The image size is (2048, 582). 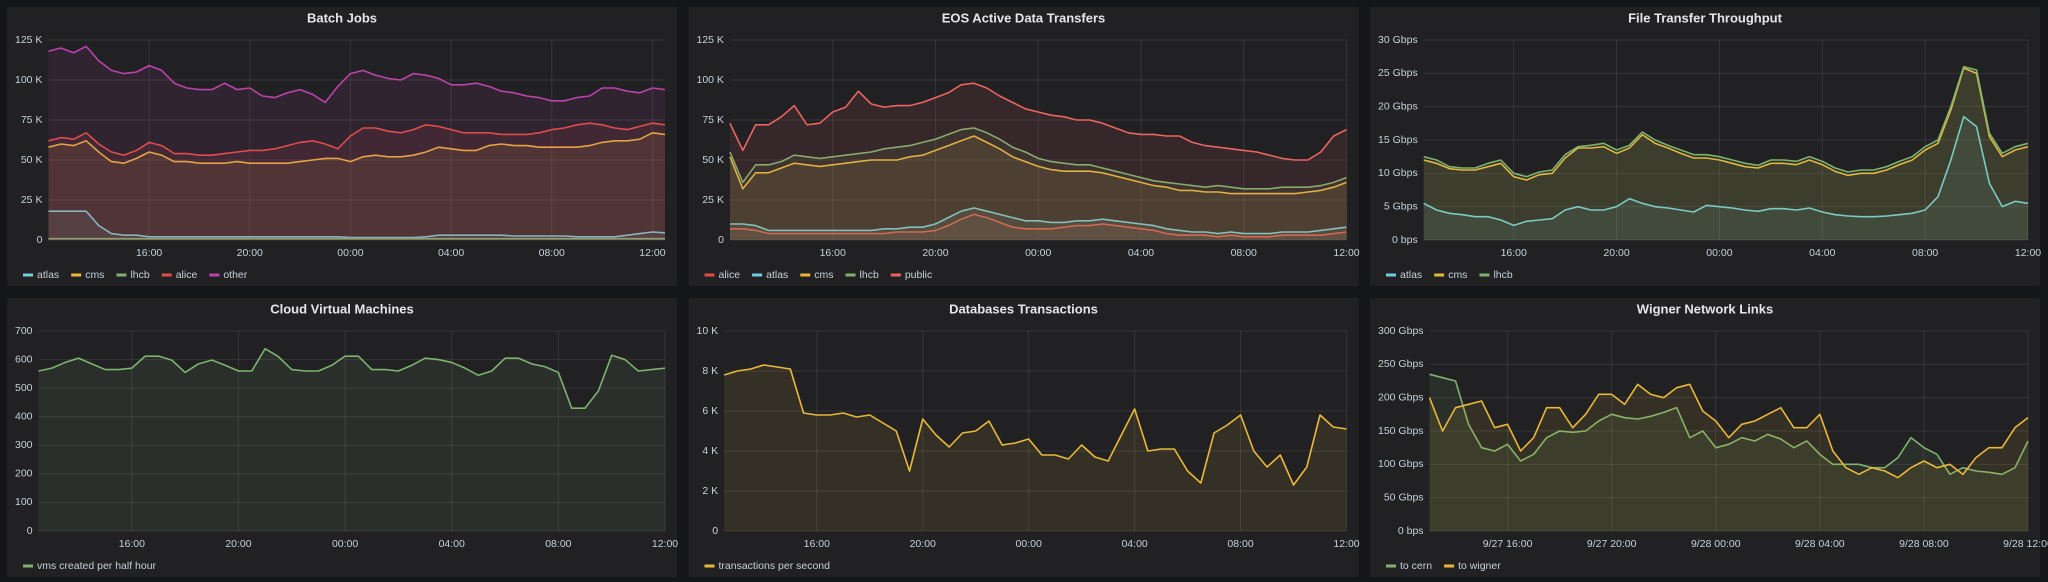 What do you see at coordinates (710, 451) in the screenshot?
I see `y-tick-label: 4 K` at bounding box center [710, 451].